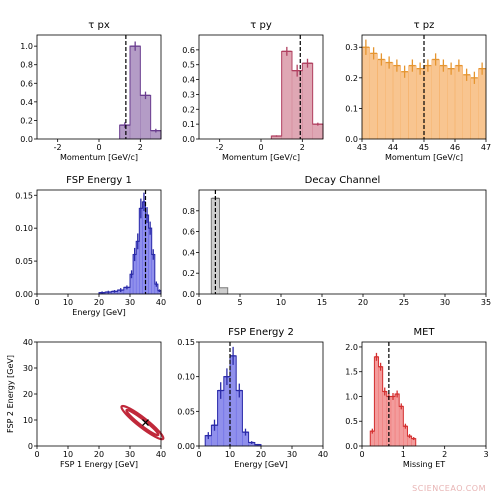 The image size is (500, 500). Describe the element at coordinates (322, 302) in the screenshot. I see `x-tick-label: 15` at that location.